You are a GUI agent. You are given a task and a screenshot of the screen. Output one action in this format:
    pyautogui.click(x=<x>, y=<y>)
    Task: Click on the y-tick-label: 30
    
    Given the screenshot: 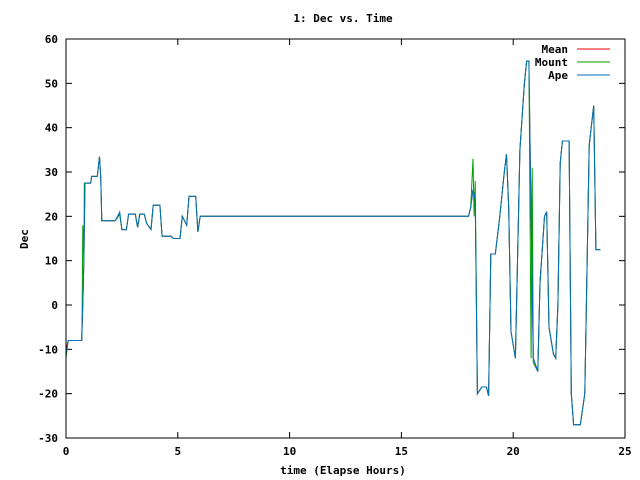 What is the action you would take?
    pyautogui.click(x=51, y=172)
    